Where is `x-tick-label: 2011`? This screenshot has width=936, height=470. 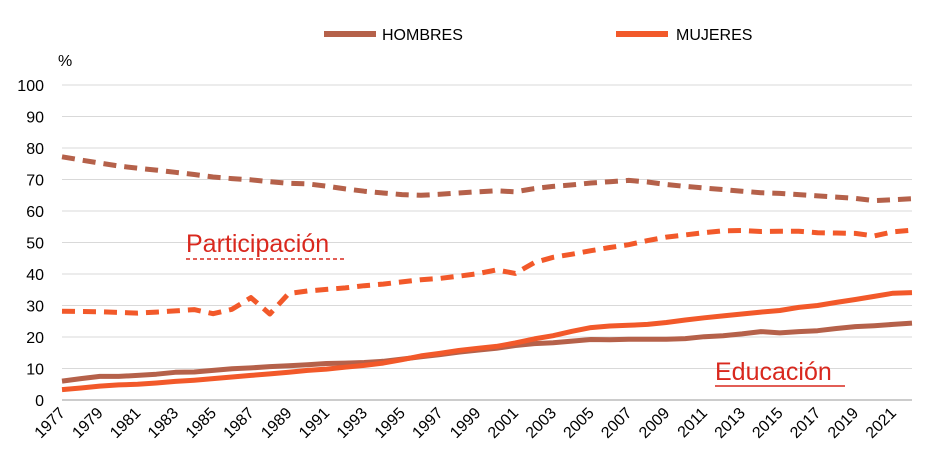
x-tick-label: 2011 is located at coordinates (693, 423).